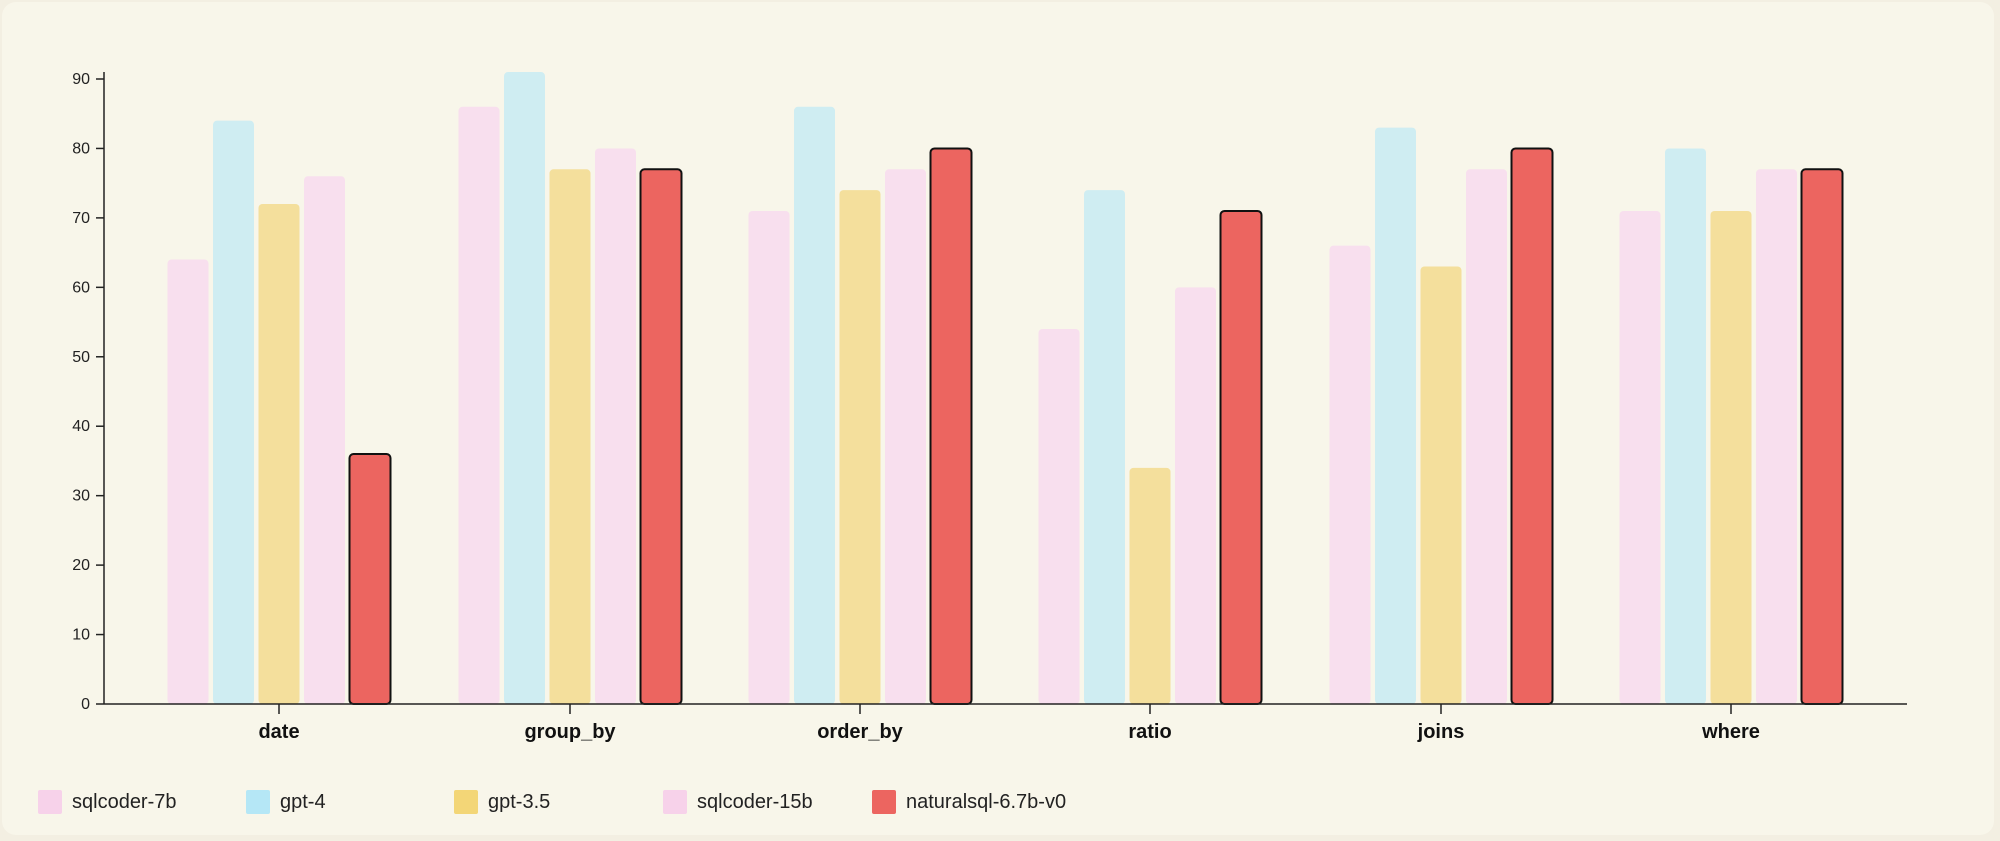 This screenshot has width=2000, height=841. I want to click on legend-item: sqlcoder-15b, so click(738, 802).